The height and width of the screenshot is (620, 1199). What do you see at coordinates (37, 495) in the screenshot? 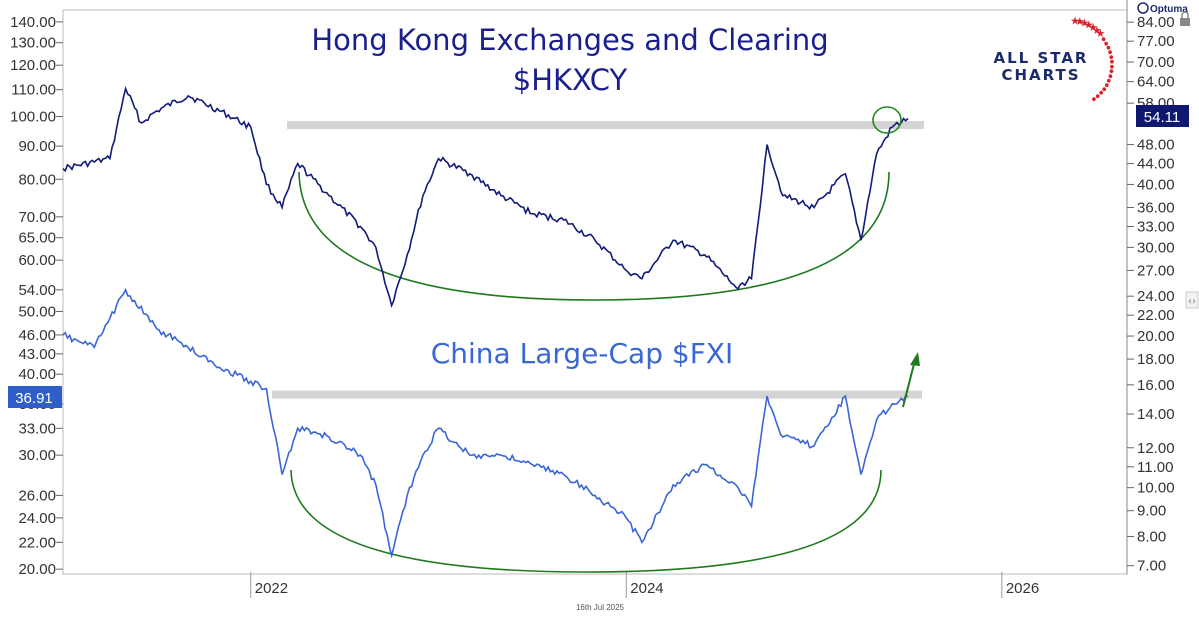
I see `left-tick-label: 26.00` at bounding box center [37, 495].